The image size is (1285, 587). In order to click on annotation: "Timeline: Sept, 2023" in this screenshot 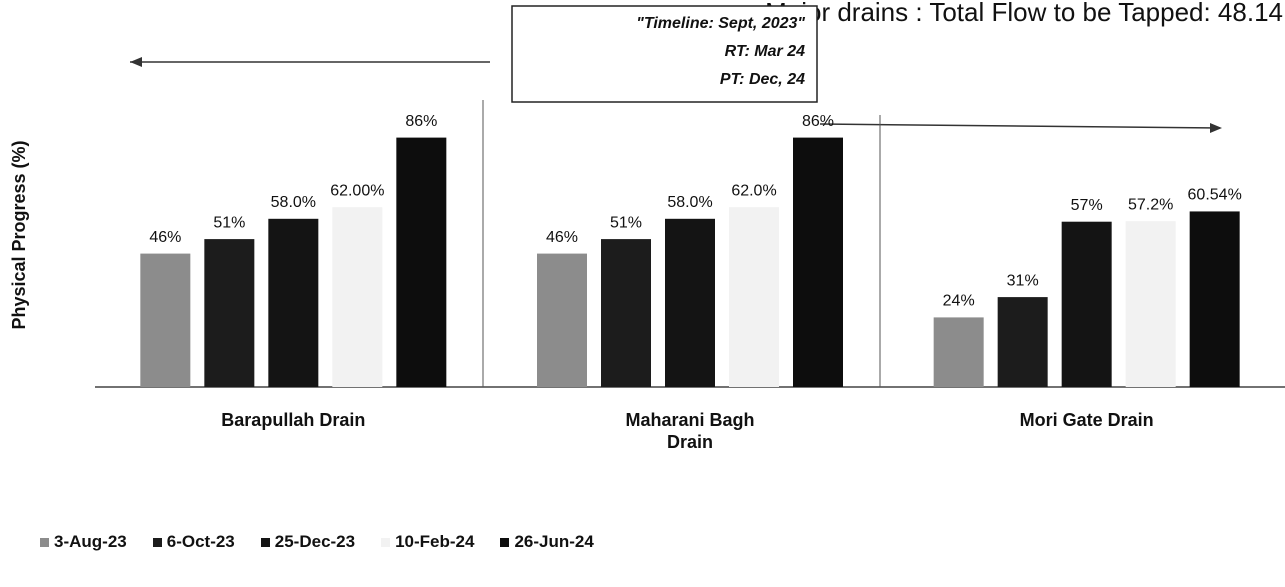, I will do `click(720, 23)`.